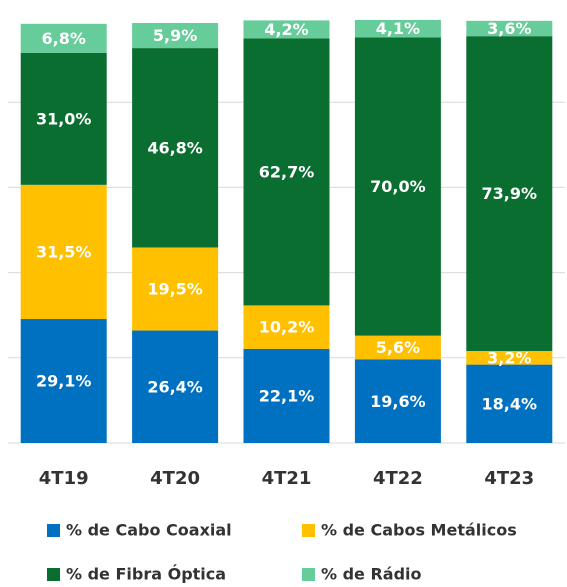 This screenshot has width=567, height=587. Describe the element at coordinates (64, 478) in the screenshot. I see `x-tick-label: 4T19` at that location.